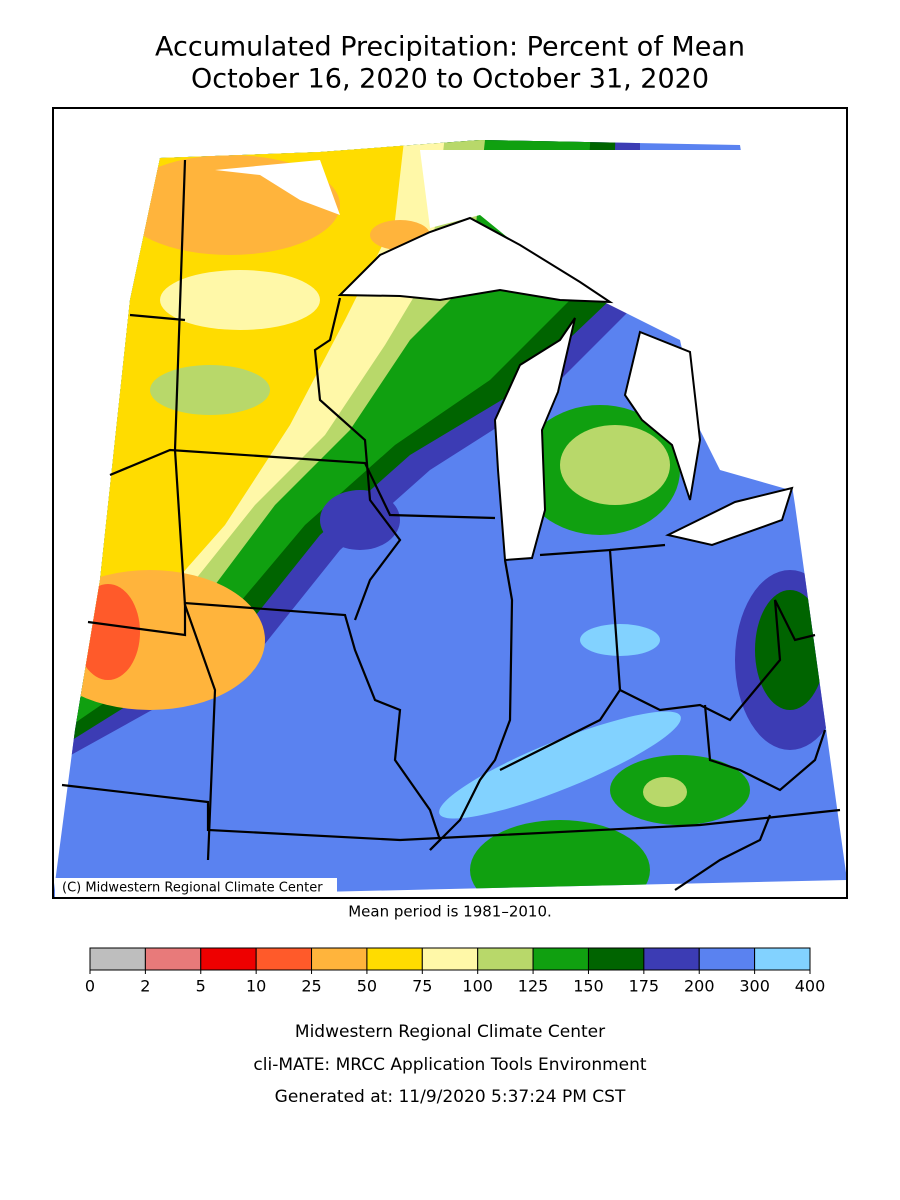  What do you see at coordinates (145, 986) in the screenshot?
I see `legend-tick-label: 2` at bounding box center [145, 986].